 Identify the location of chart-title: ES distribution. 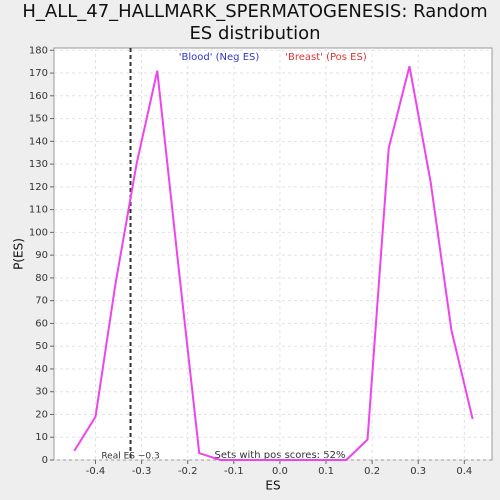
(254, 33).